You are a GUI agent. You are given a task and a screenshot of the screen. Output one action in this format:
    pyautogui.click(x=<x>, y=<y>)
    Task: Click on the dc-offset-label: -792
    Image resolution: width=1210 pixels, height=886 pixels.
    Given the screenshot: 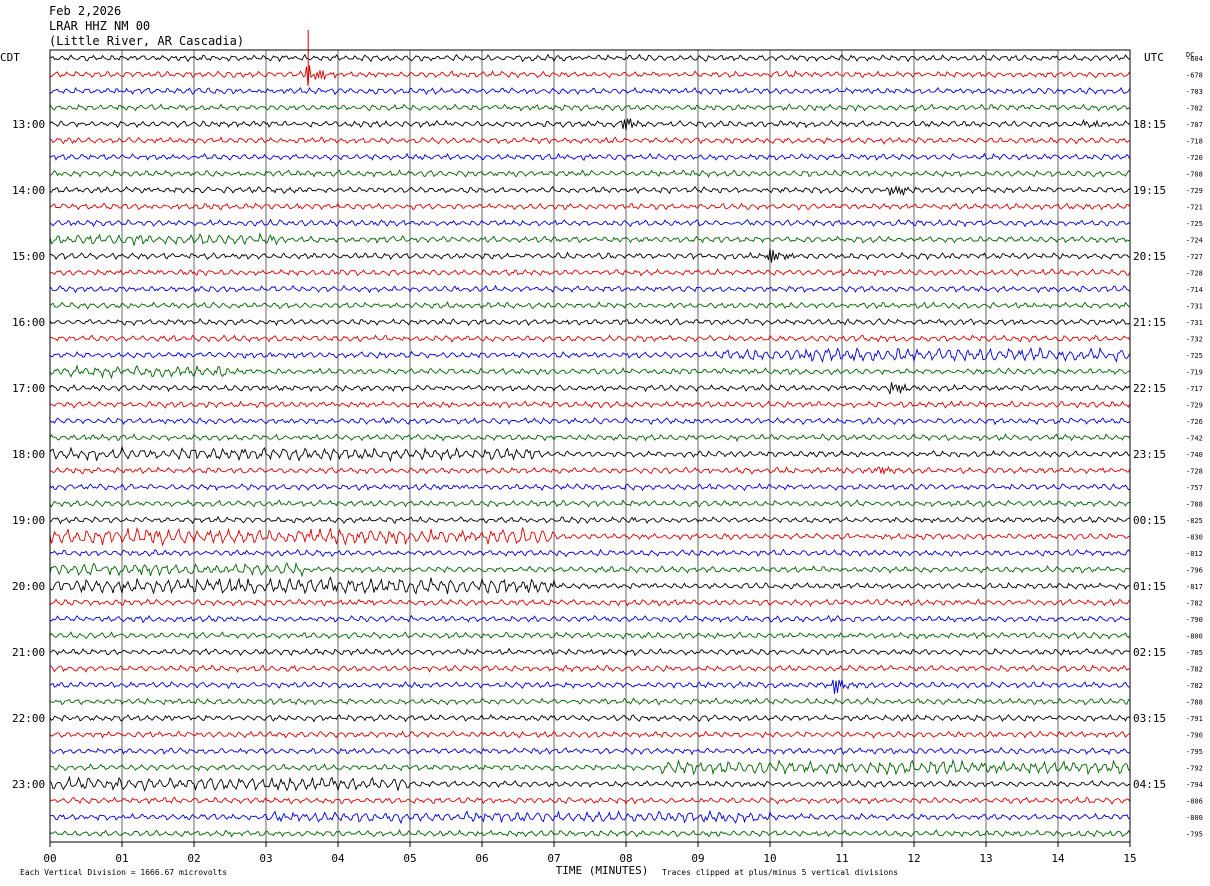 What is the action you would take?
    pyautogui.click(x=1194, y=769)
    